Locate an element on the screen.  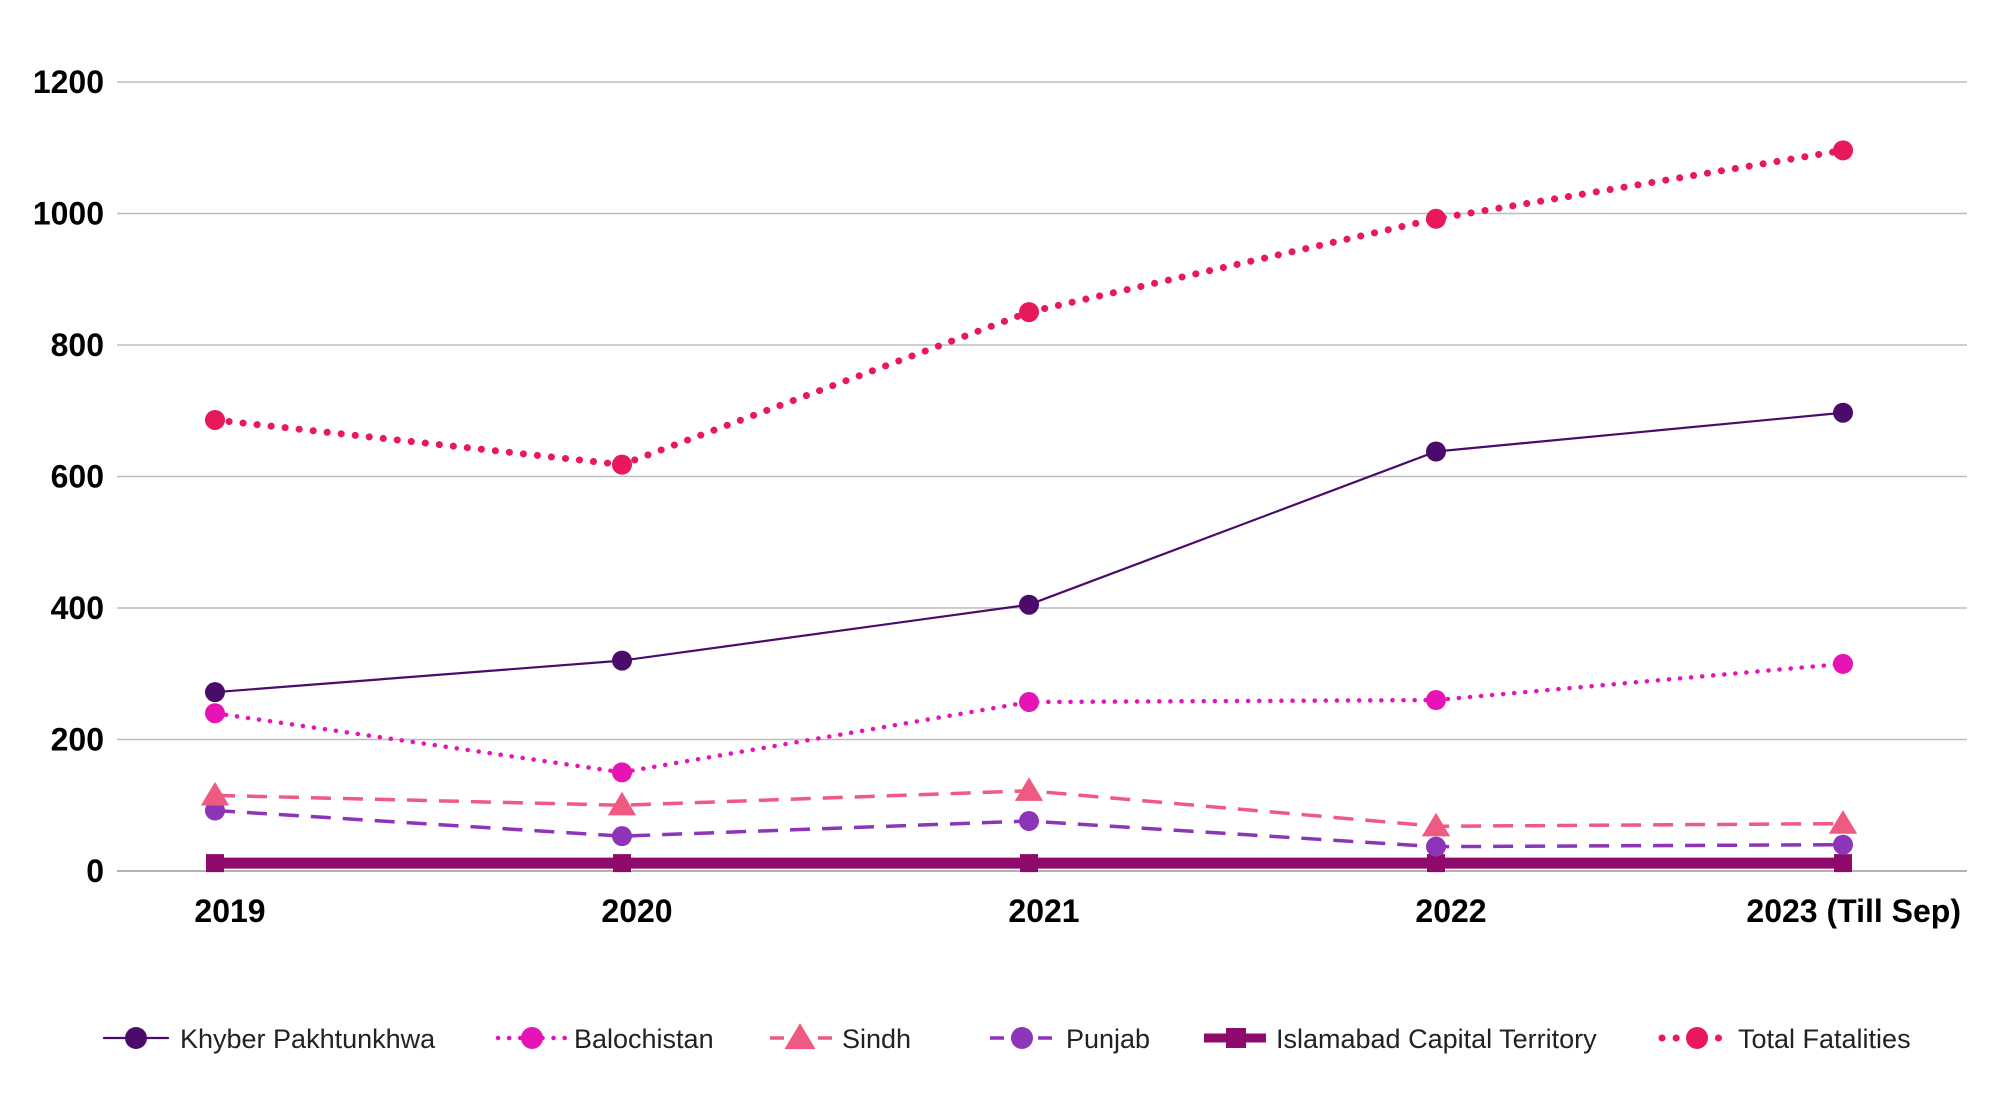
series-islamabad-capital-territory is located at coordinates (1029, 863).